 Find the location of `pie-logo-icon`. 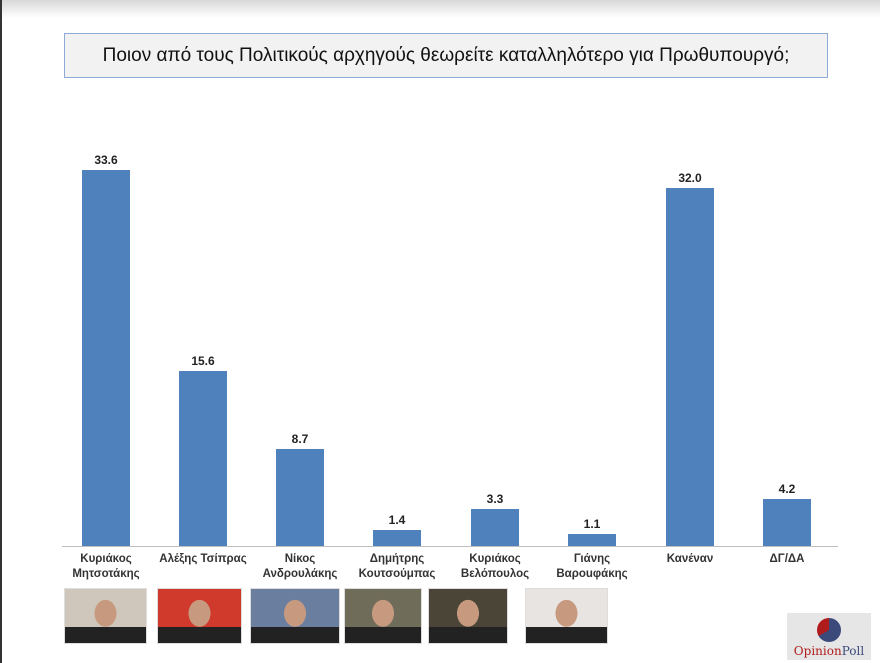

pie-logo-icon is located at coordinates (829, 630).